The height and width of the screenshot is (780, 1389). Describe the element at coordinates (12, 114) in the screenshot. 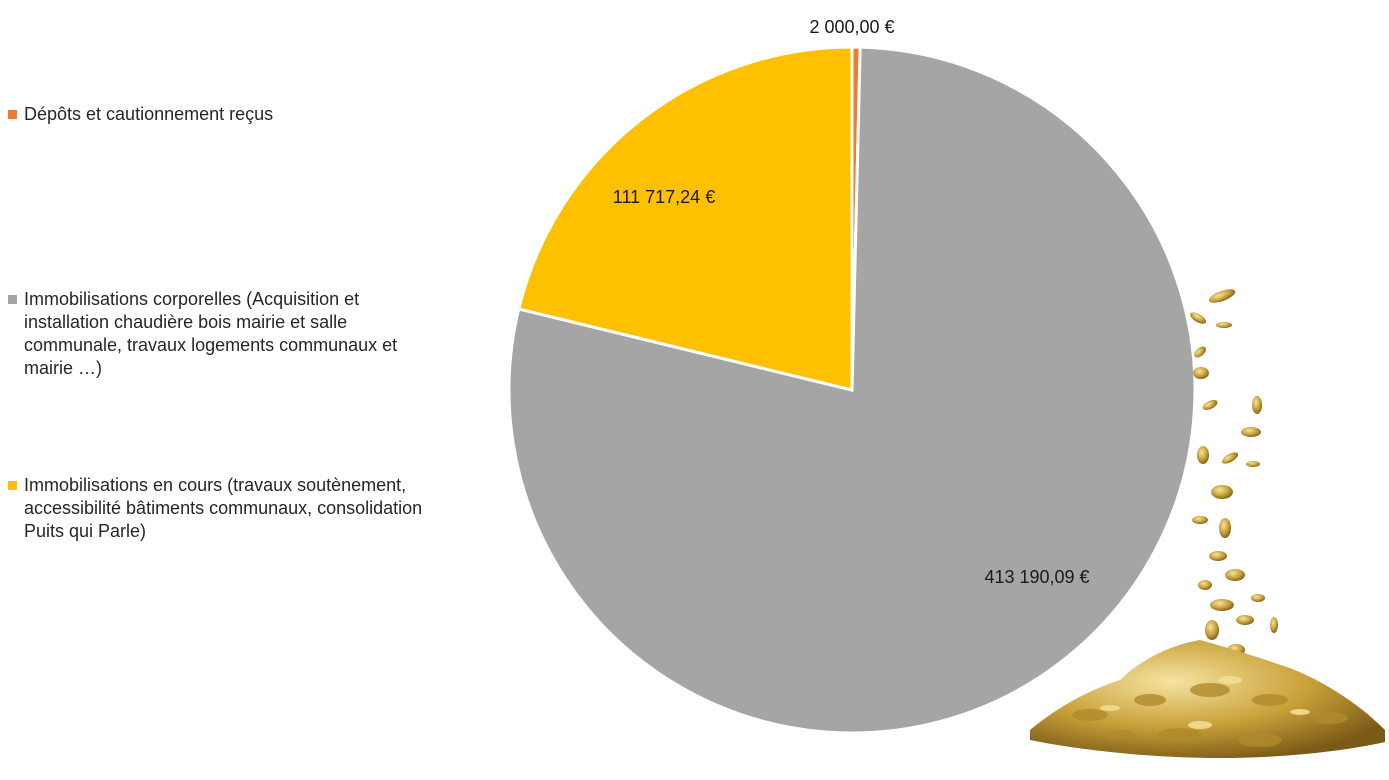

I see `legend-swatch-depots` at that location.